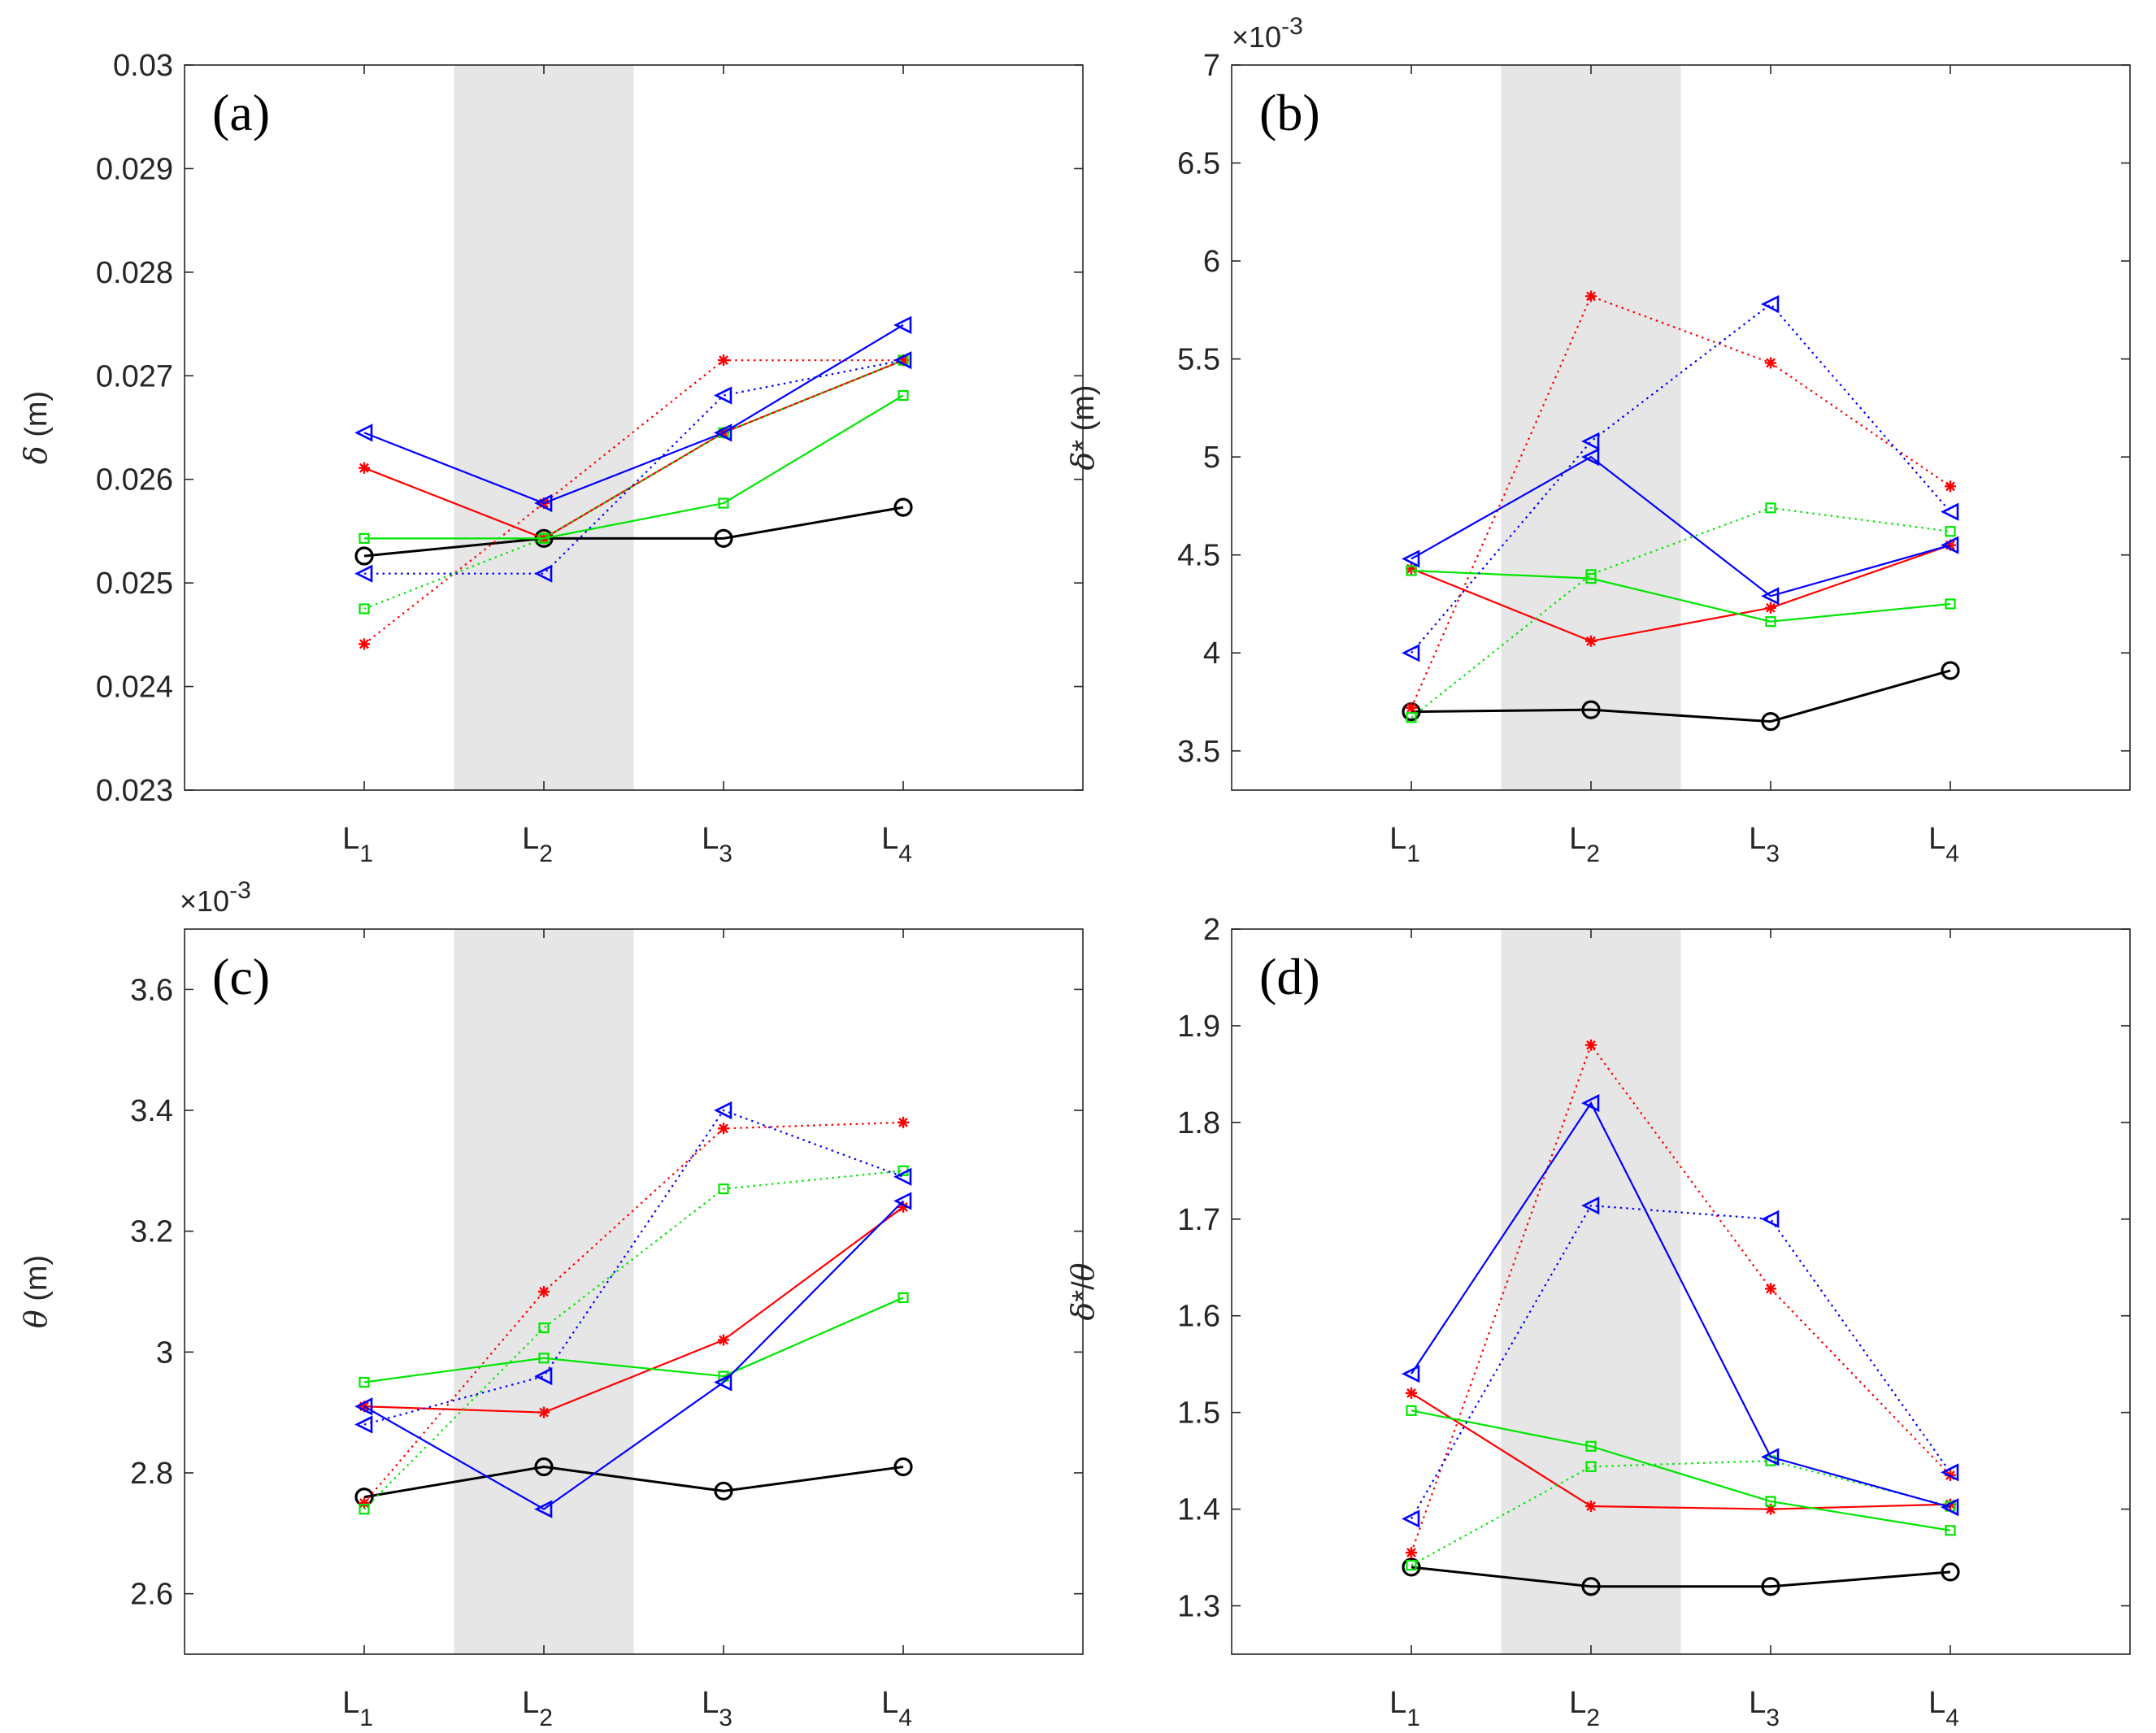  Describe the element at coordinates (1198, 1317) in the screenshot. I see `y-tick-label: 1.6` at that location.